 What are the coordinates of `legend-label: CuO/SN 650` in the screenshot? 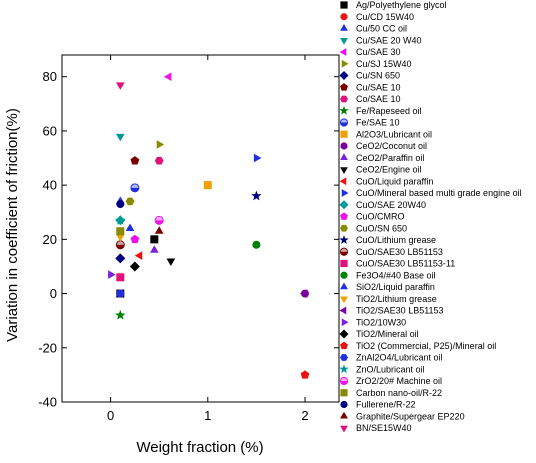 It's located at (381, 228).